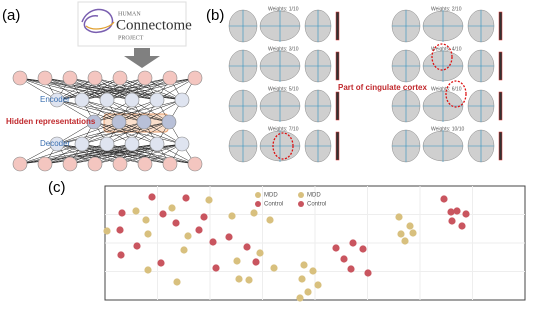 The height and width of the screenshot is (309, 535). I want to click on logo-brain, so click(100, 25).